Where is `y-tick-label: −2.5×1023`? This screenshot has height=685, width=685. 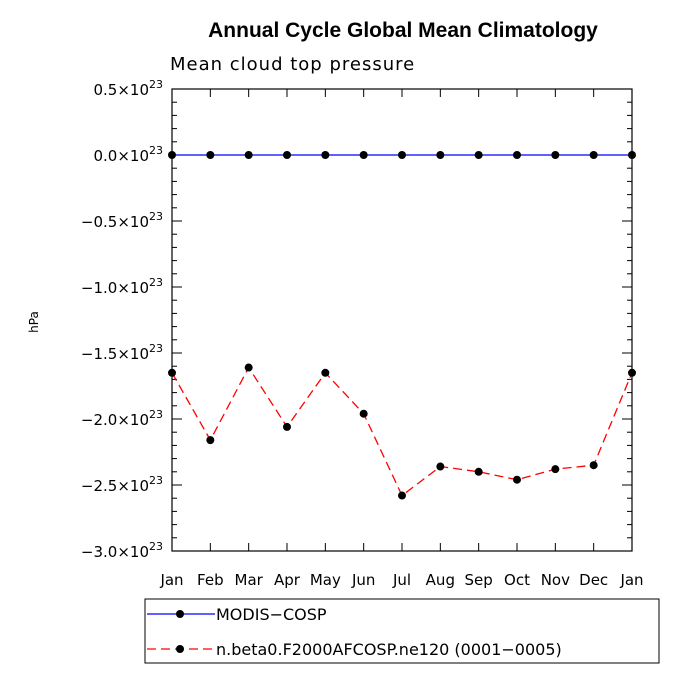
y-tick-label: −2.5×1023 is located at coordinates (122, 484).